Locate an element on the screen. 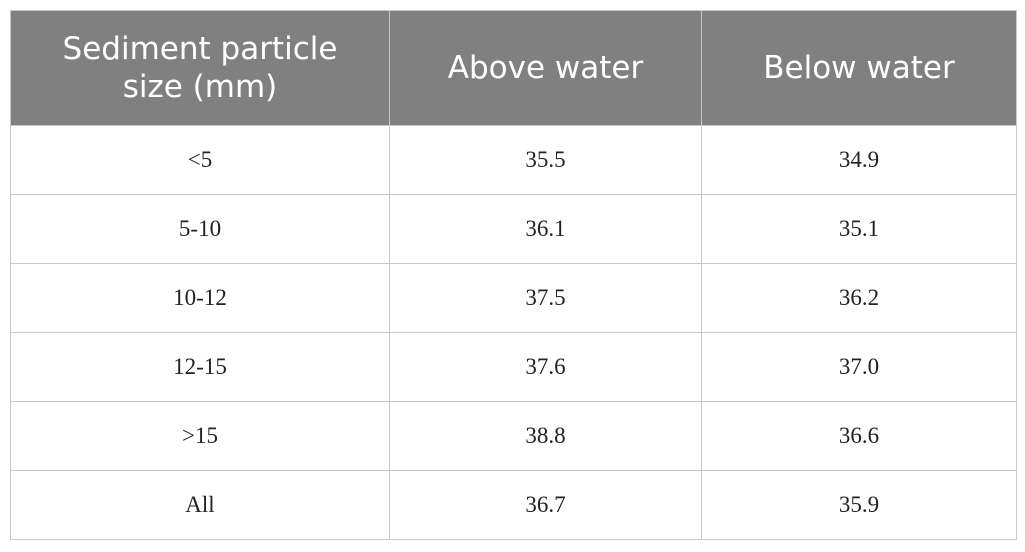 The width and height of the screenshot is (1025, 552). table-row: 5-10 36.1 35.1 is located at coordinates (513, 229).